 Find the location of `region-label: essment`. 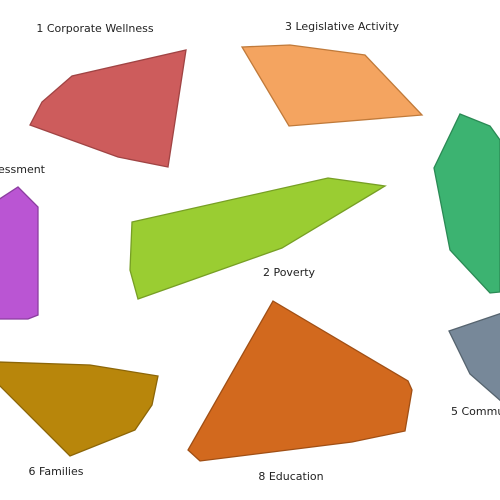

region-label: essment is located at coordinates (23, 169).